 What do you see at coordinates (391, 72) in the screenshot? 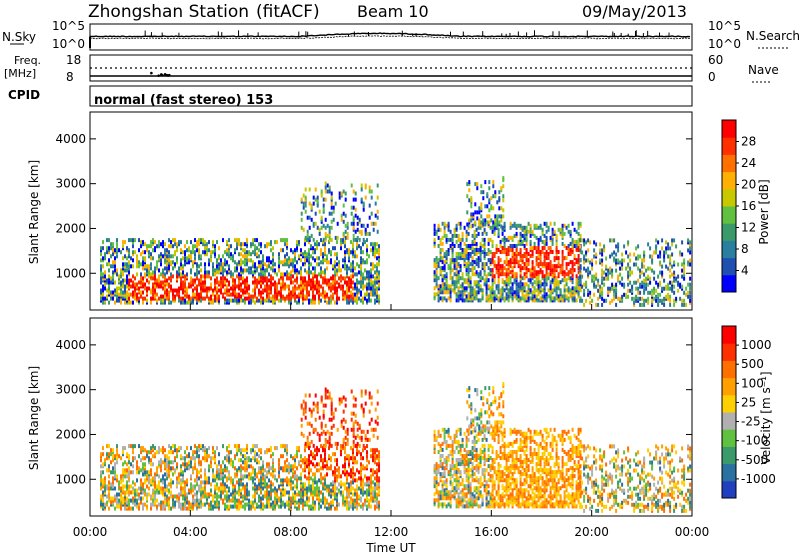
I see `freq-trace` at bounding box center [391, 72].